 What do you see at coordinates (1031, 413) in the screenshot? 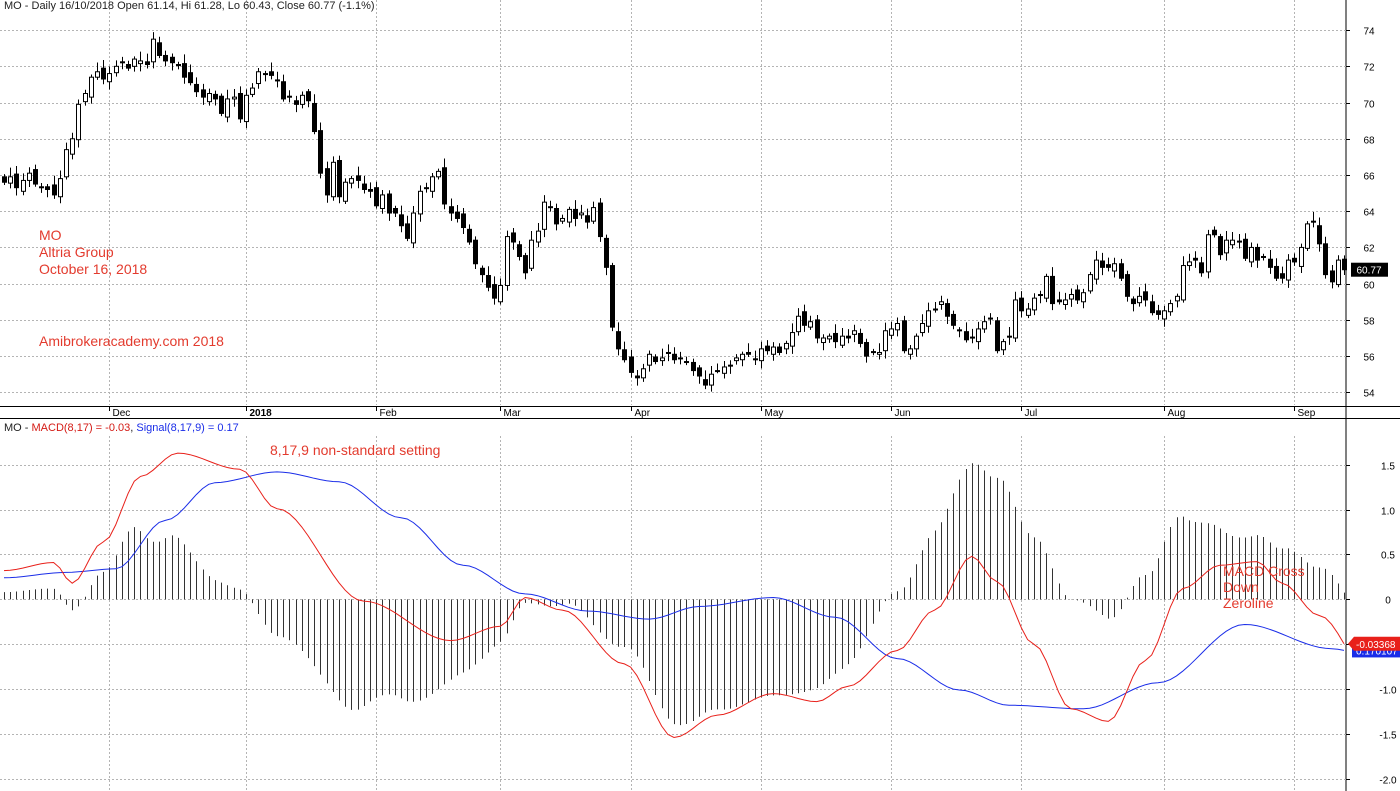
I see `x-tick-label: Jul` at bounding box center [1031, 413].